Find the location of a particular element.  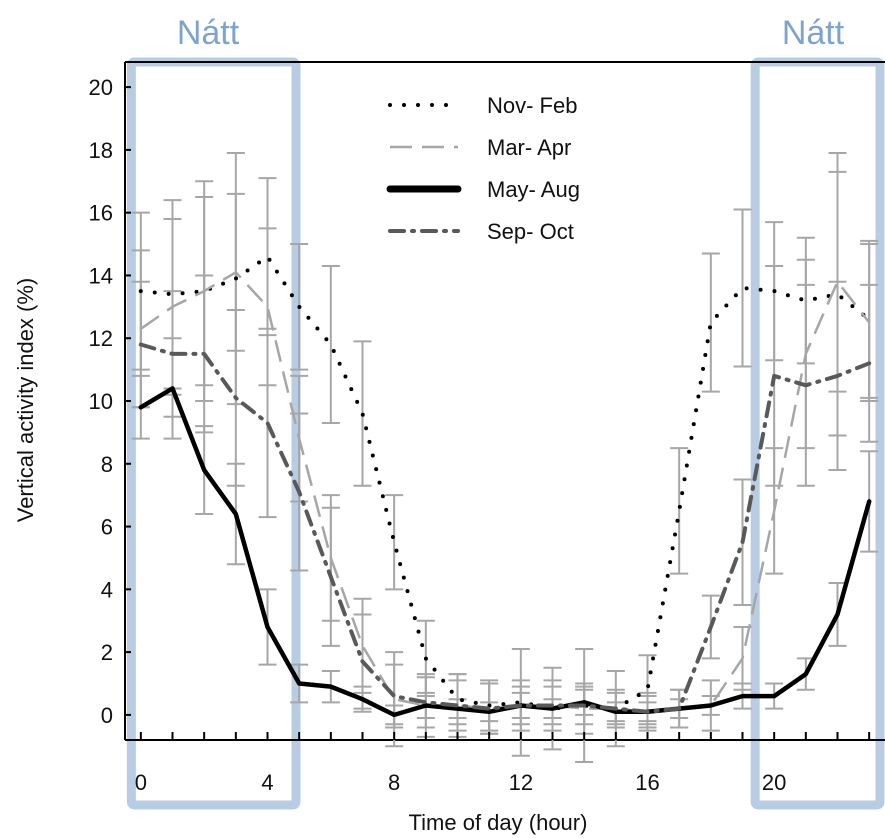

y-tick-label: 14 is located at coordinates (101, 275).